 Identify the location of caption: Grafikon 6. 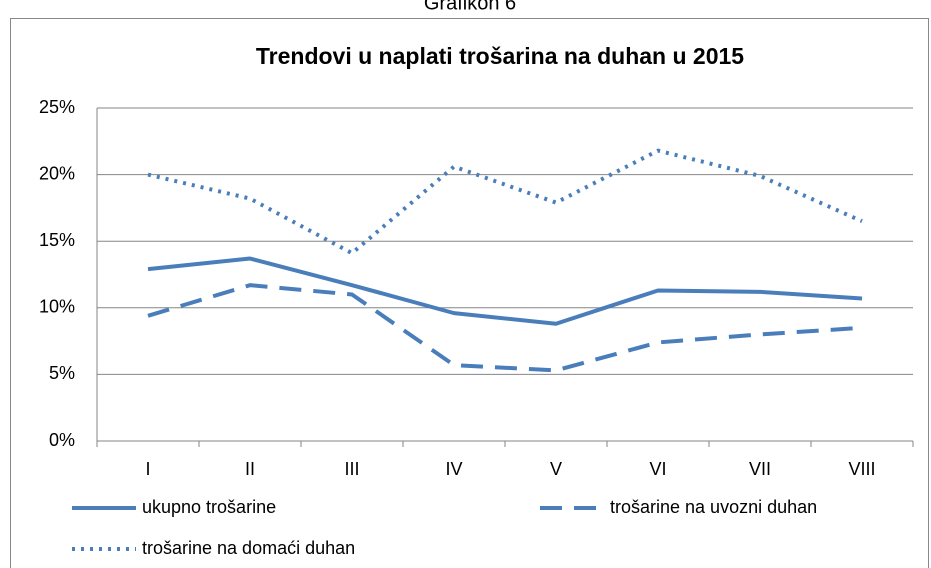
(470, 7).